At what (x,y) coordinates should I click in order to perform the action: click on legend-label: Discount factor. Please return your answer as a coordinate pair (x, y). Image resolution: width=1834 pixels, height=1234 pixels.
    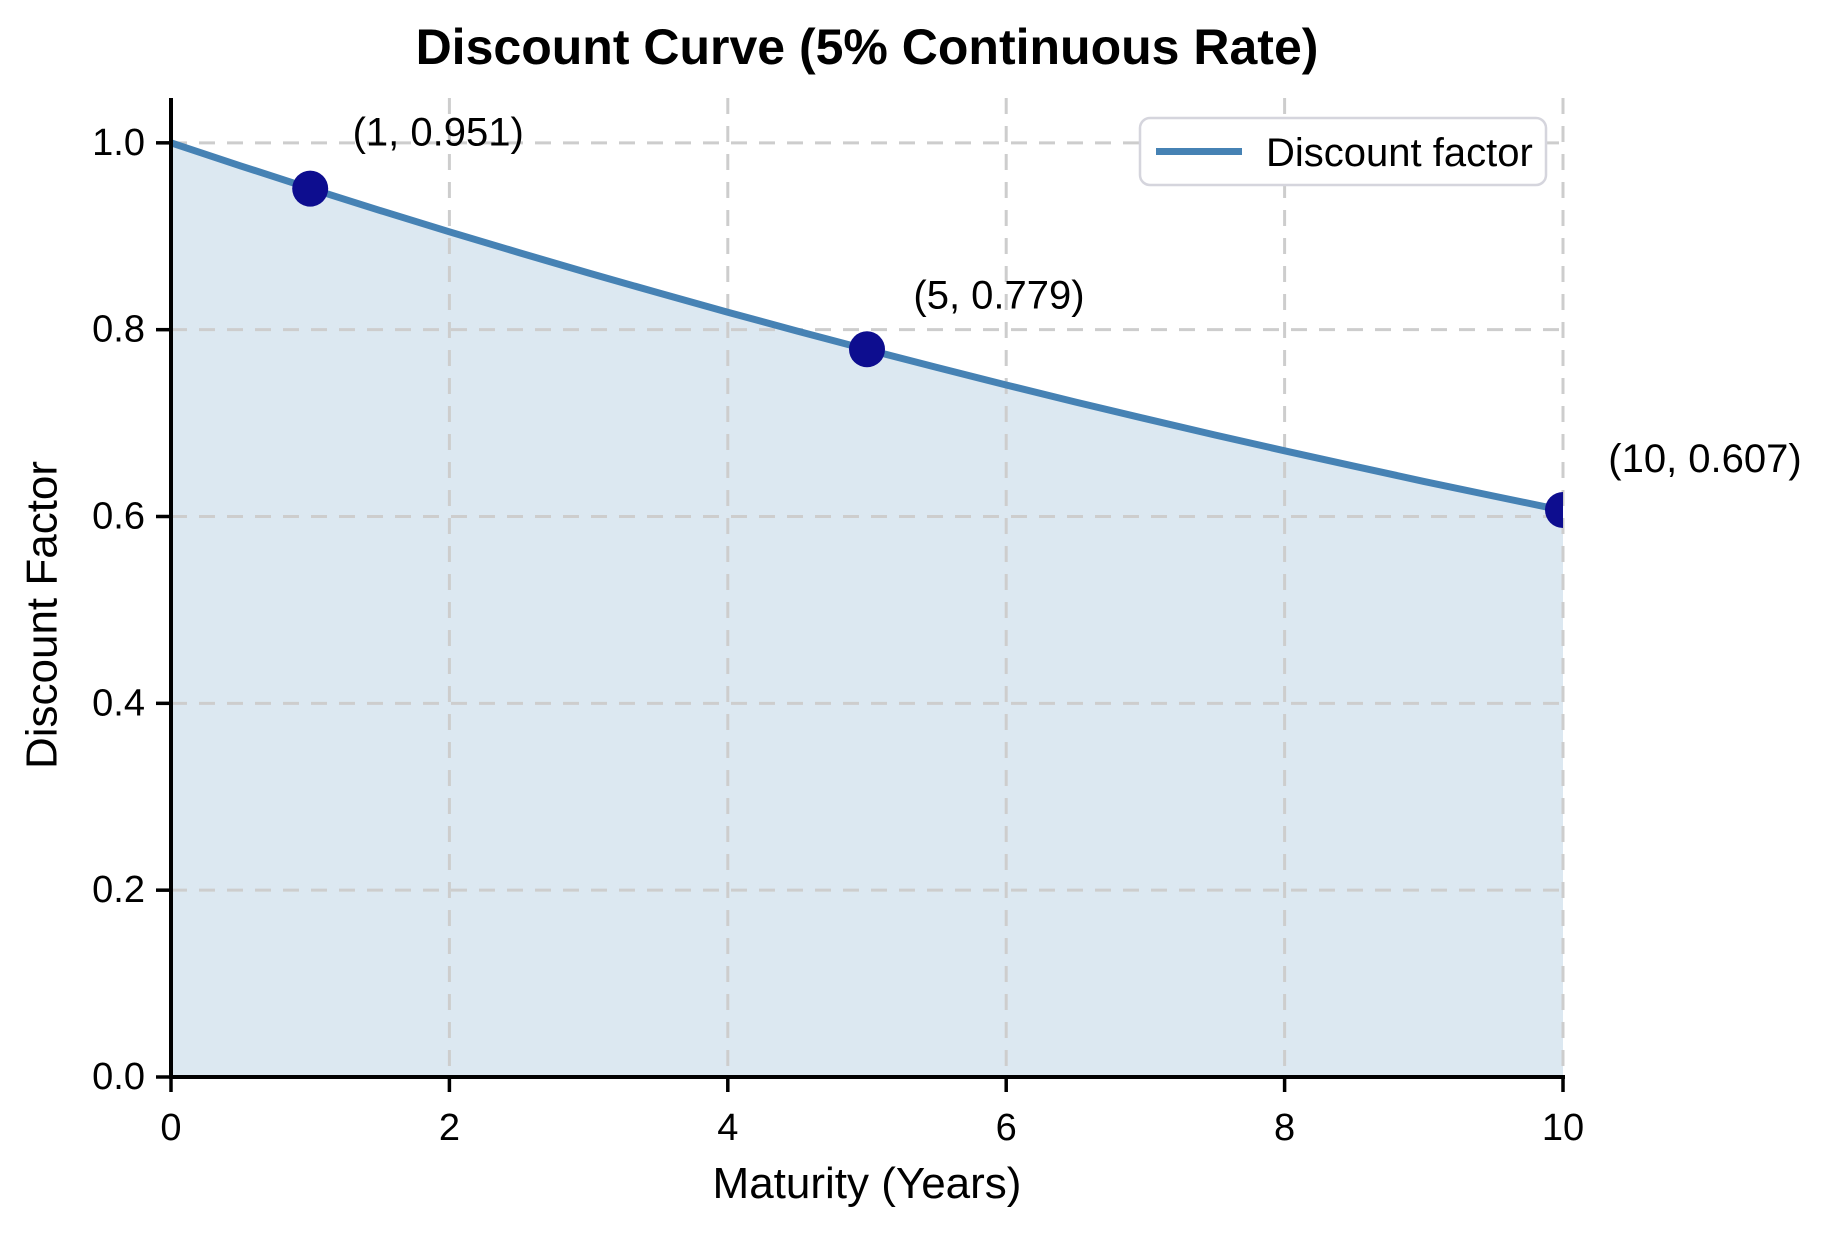
    Looking at the image, I should click on (1399, 153).